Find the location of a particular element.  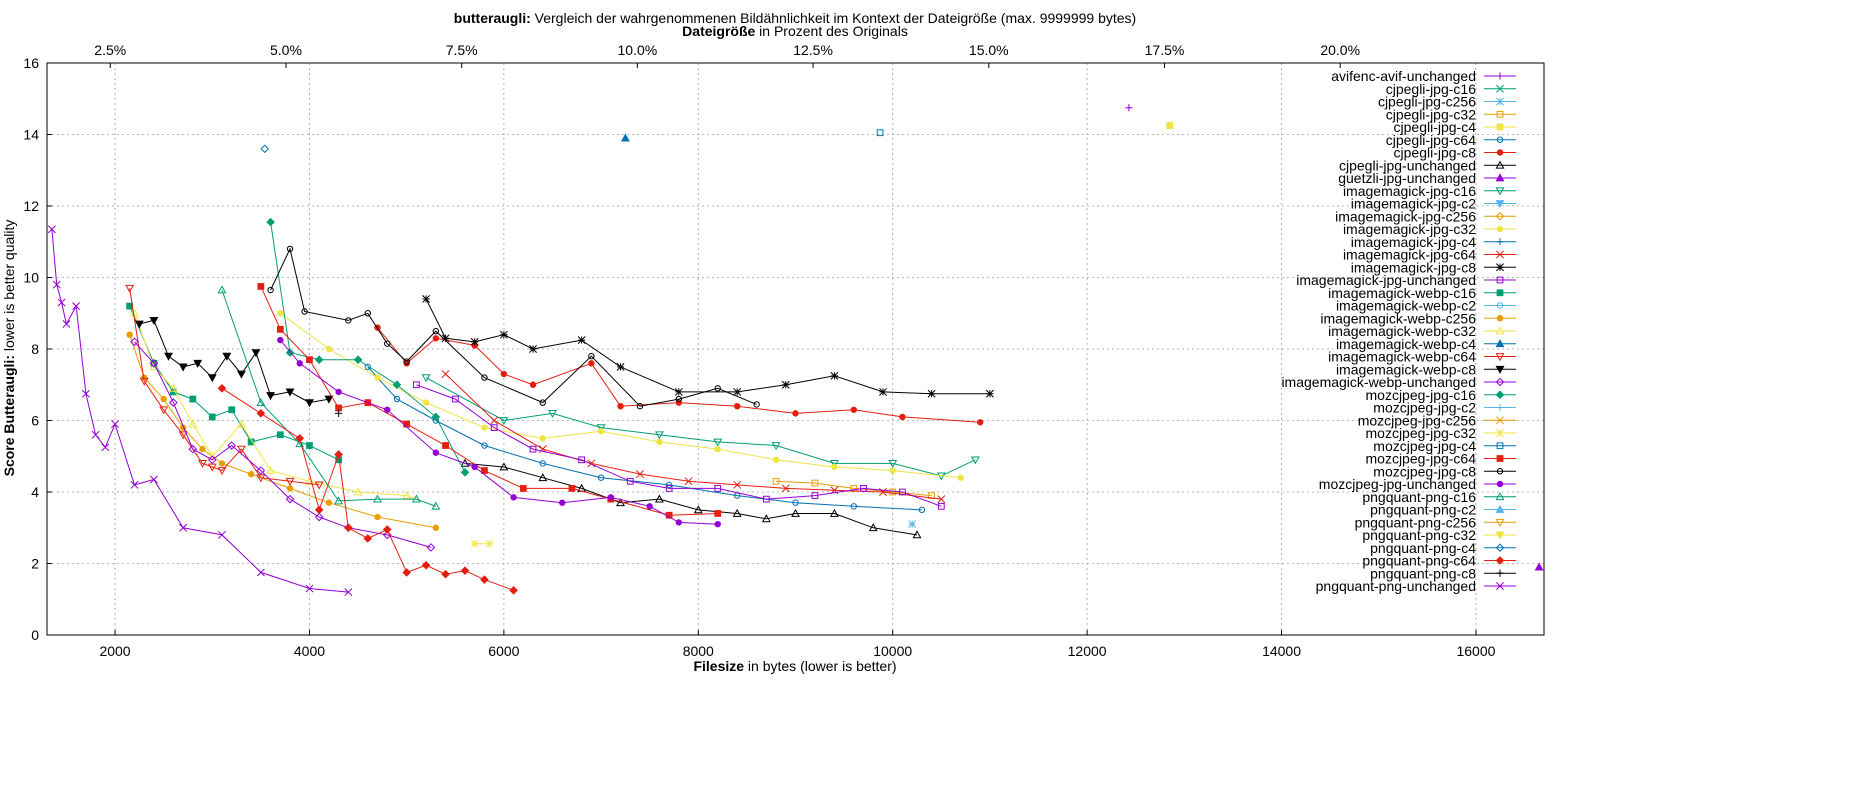

legend-label: imagemagick-jpg-c64 is located at coordinates (1409, 255).